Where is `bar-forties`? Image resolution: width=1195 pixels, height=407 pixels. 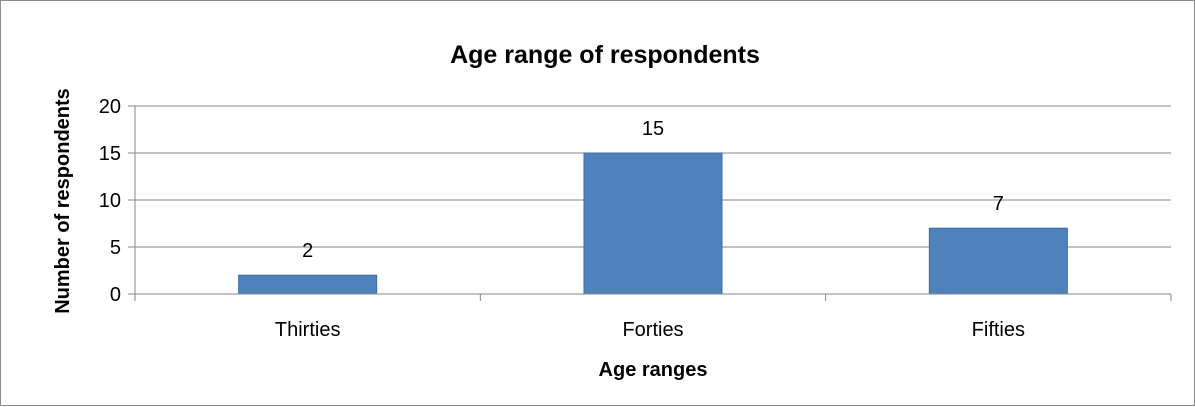 bar-forties is located at coordinates (653, 223).